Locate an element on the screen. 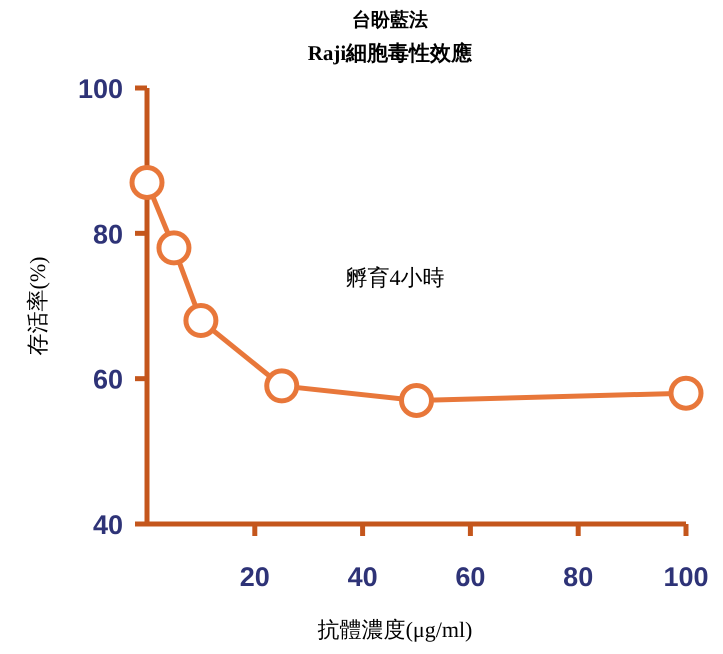 Image resolution: width=723 pixels, height=654 pixels. x-tick-label: 60 is located at coordinates (470, 577).